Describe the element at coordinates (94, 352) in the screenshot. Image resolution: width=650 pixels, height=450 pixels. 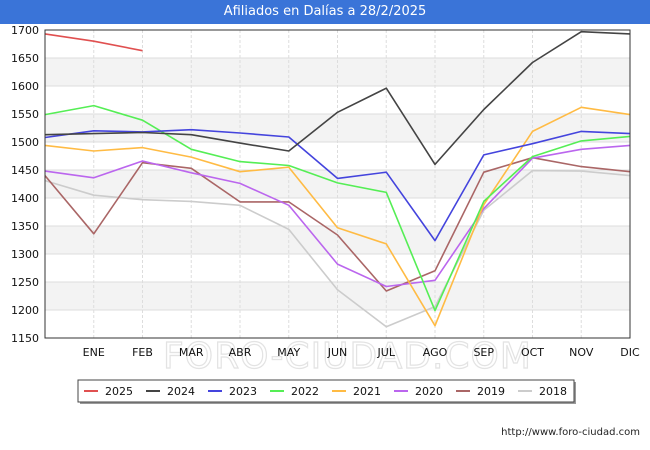
I see `x-tick-label: ENE` at that location.